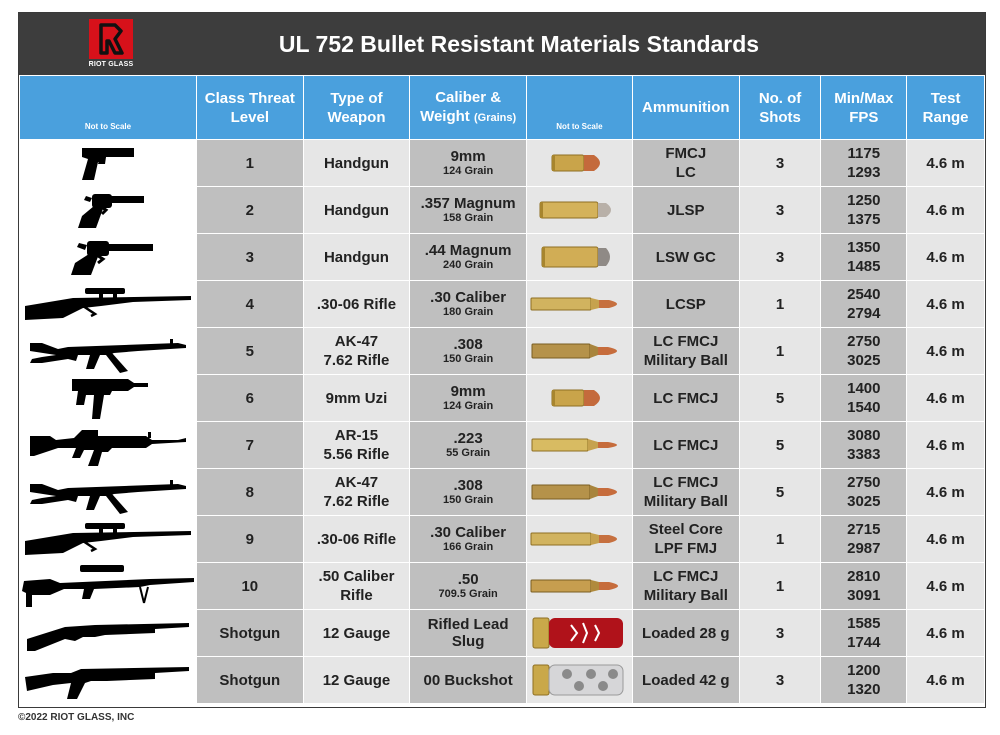  What do you see at coordinates (250, 351) in the screenshot?
I see `class-threat-level-cell: 5` at bounding box center [250, 351].